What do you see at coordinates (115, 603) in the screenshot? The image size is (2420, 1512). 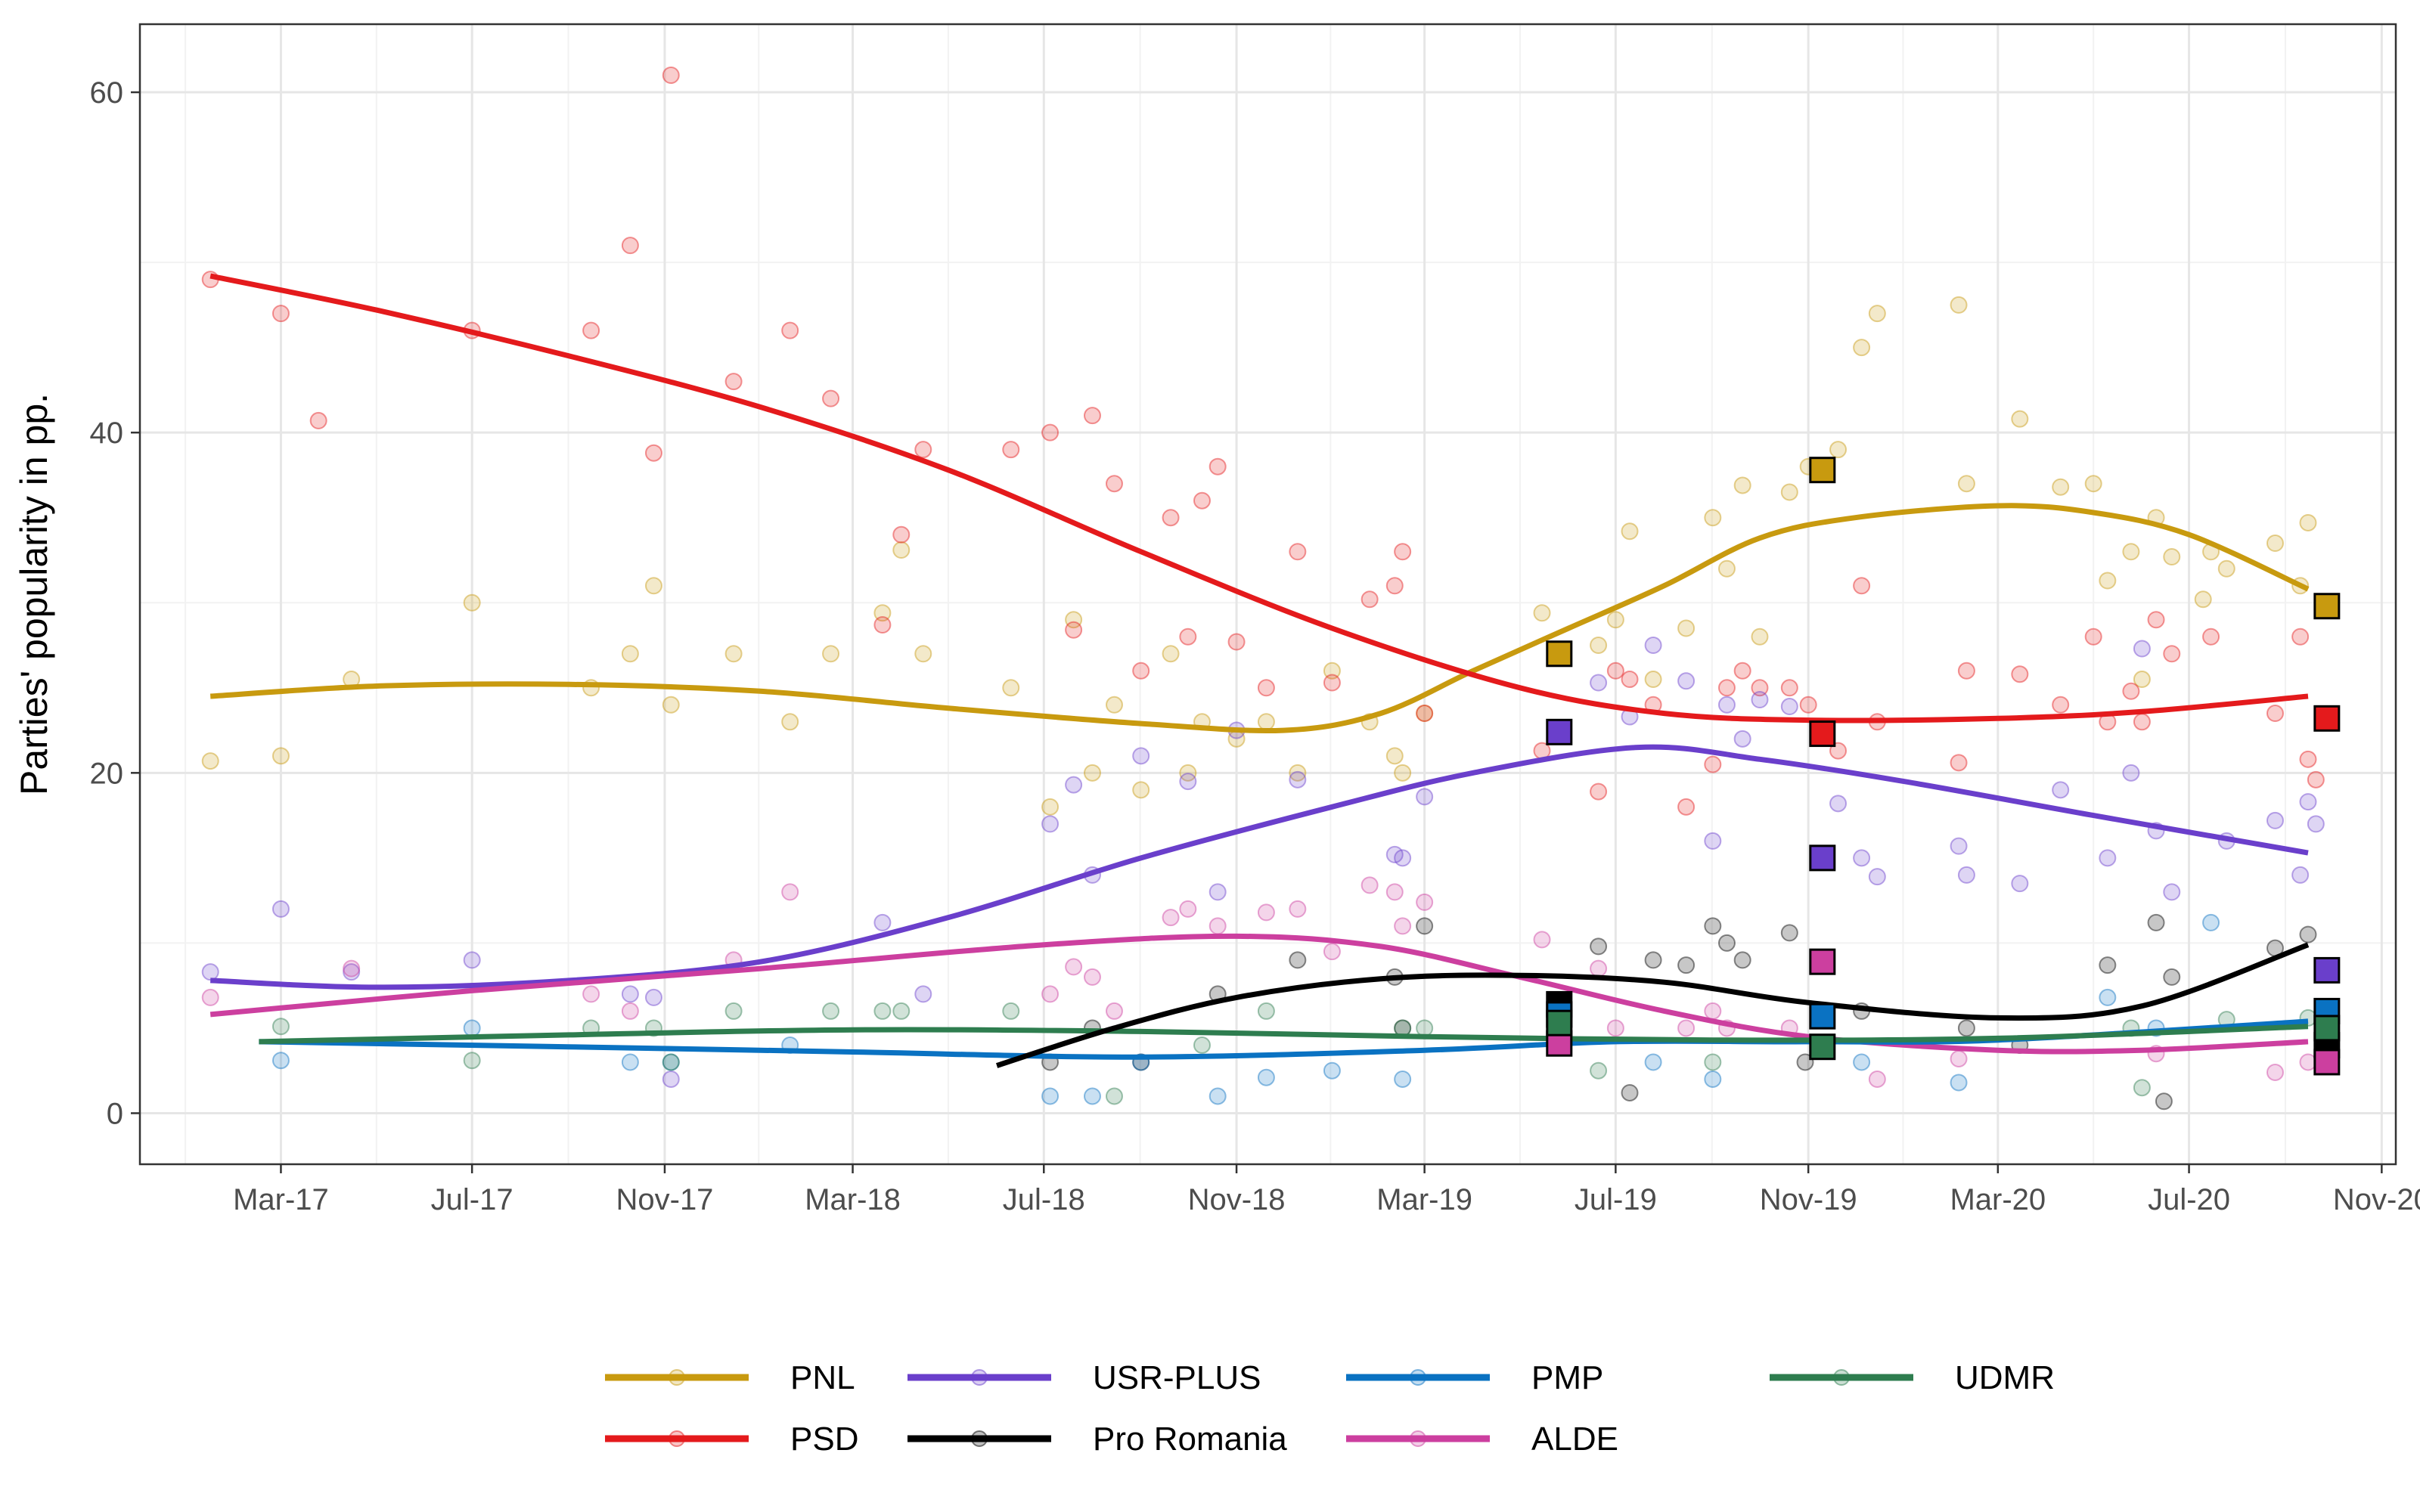 I see `y-axis: 0 20 40 60` at bounding box center [115, 603].